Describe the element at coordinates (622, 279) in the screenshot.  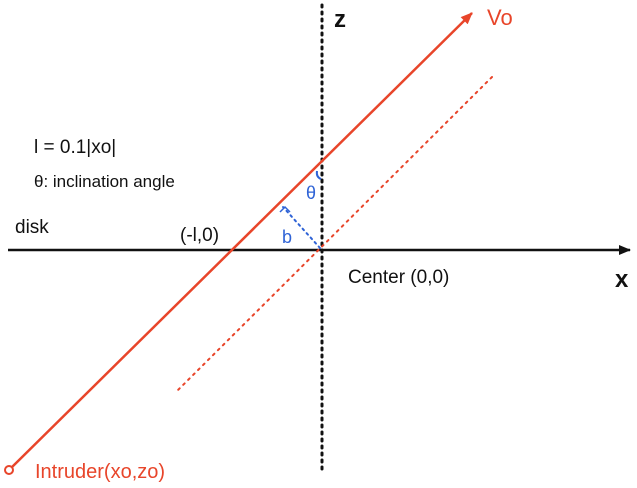
I see `x-axis-label: x` at that location.